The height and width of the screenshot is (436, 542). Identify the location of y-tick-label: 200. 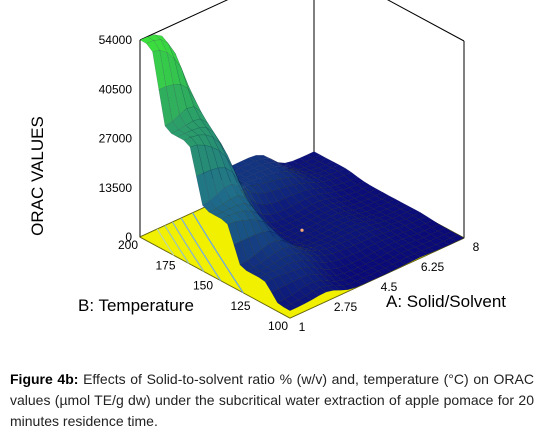
(128, 245).